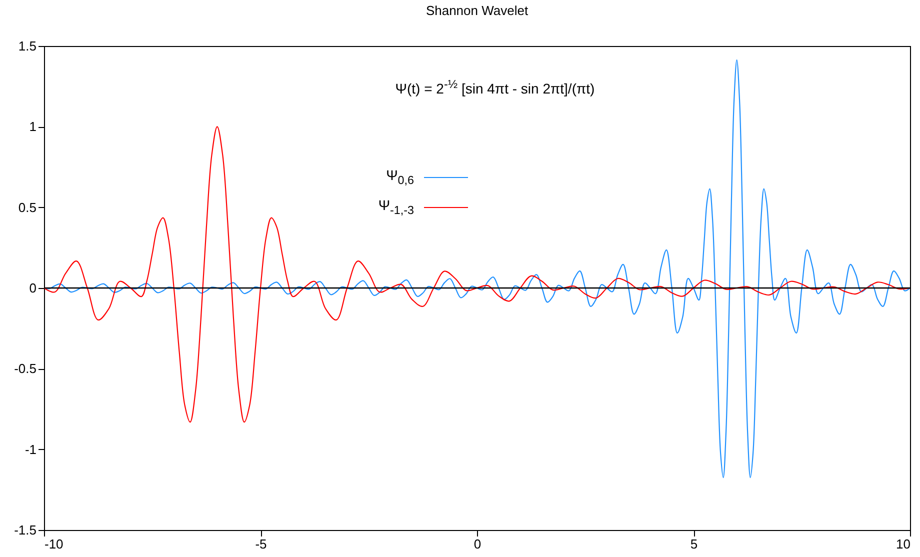 The width and height of the screenshot is (920, 557). I want to click on legend-label: Ψ$_{-1,-3}$, so click(396, 207).